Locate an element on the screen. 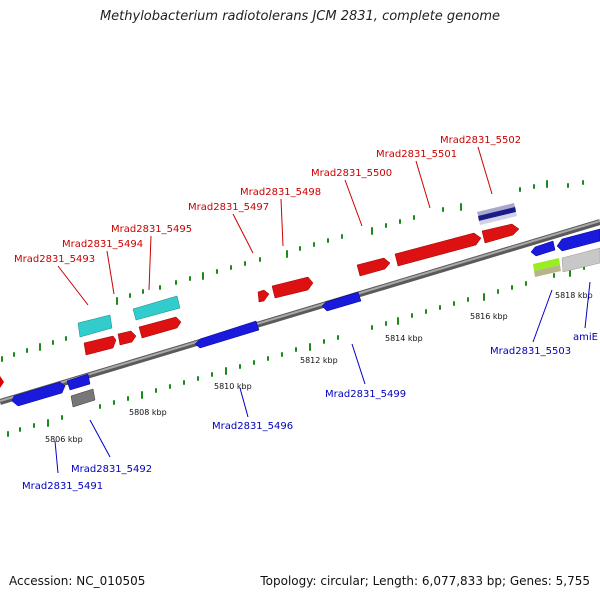  scale-label-5816: 5816 kbp is located at coordinates (489, 316).